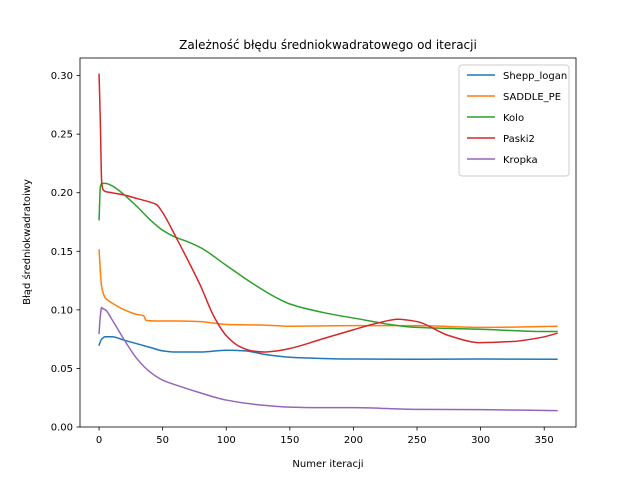 The image size is (640, 480). Describe the element at coordinates (327, 464) in the screenshot. I see `x-axis-title: Numer iteracji` at that location.